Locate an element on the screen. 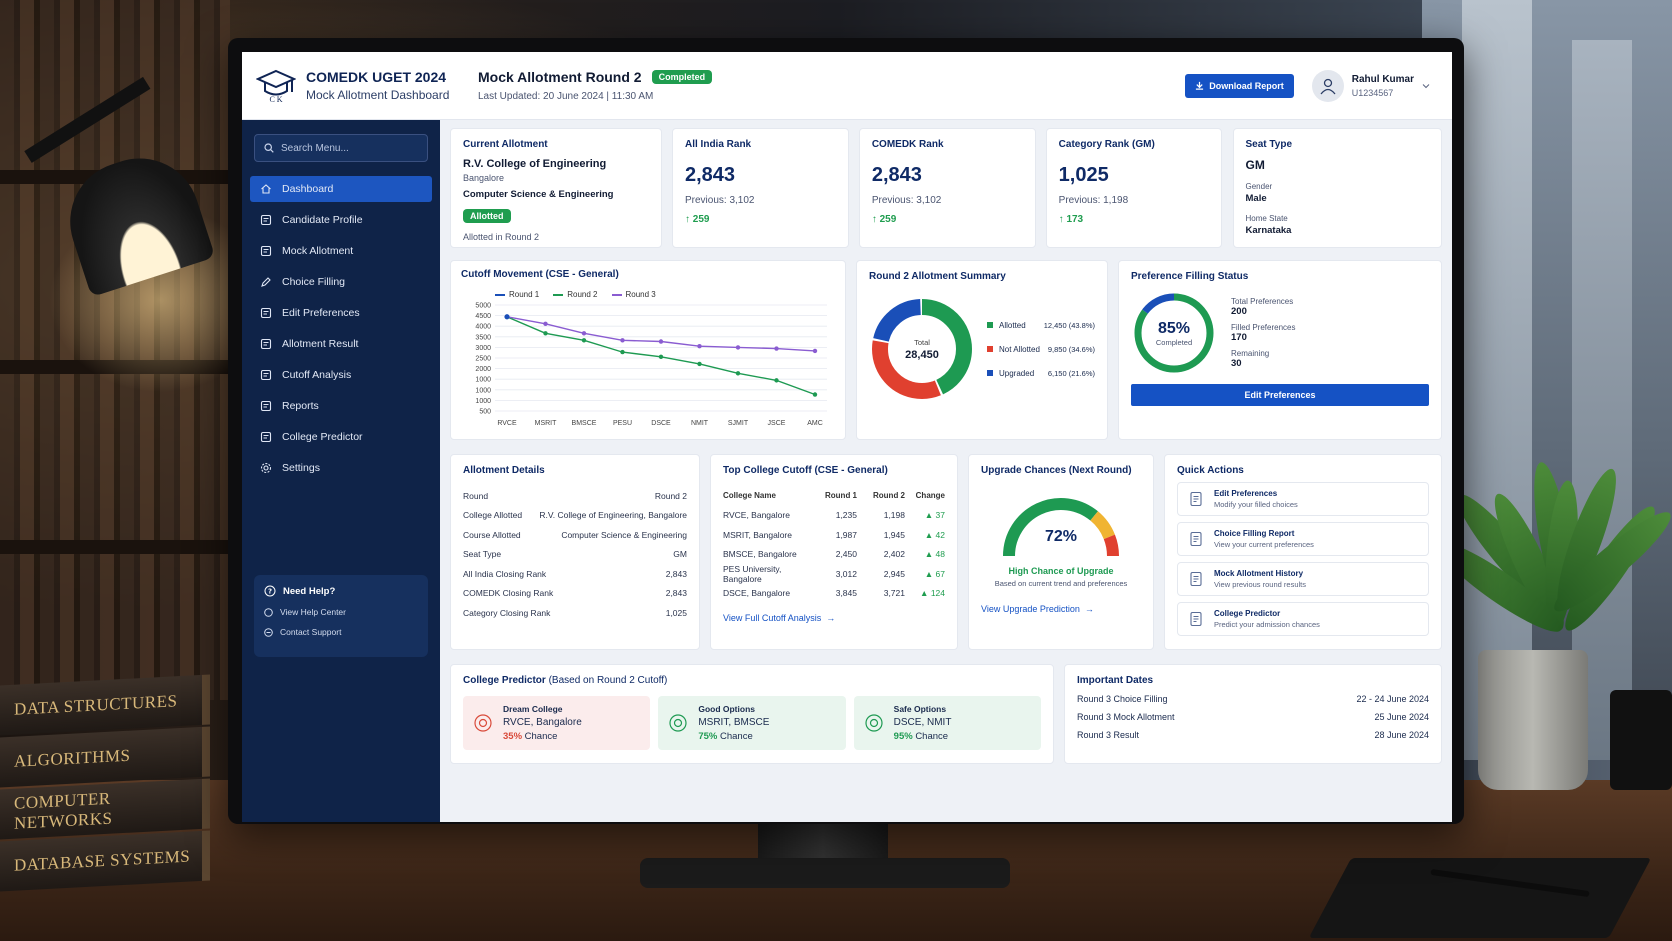 Image resolution: width=1672 pixels, height=941 pixels. view-upgrade-prediction-label: View Upgrade Prediction is located at coordinates (1030, 609).